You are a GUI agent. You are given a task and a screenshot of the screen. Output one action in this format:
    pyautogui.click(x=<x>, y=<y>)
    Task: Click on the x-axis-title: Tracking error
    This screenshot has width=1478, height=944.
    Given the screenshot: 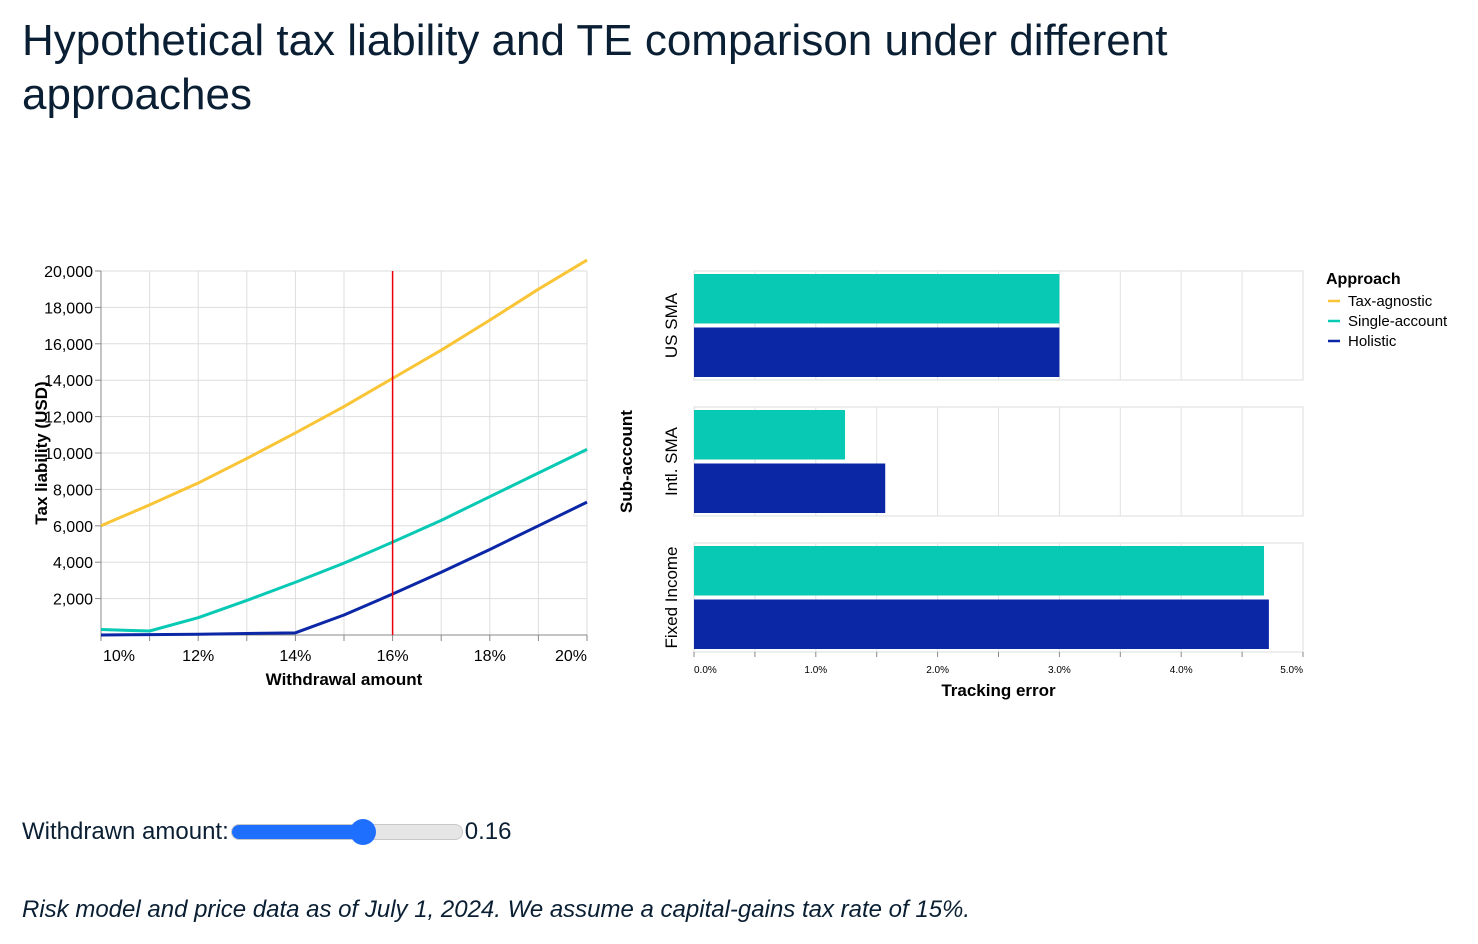 What is the action you would take?
    pyautogui.click(x=998, y=690)
    